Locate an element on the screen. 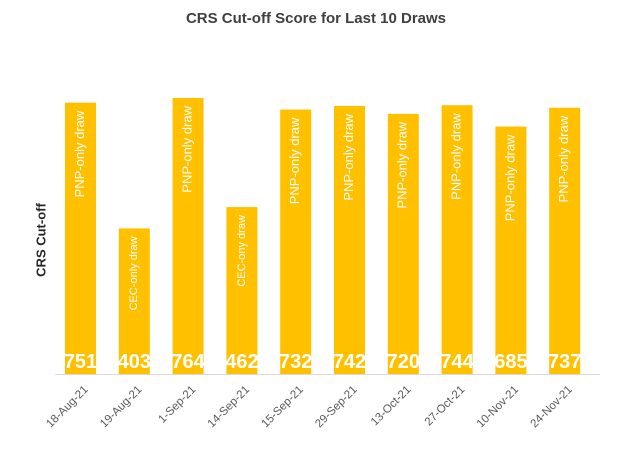 The height and width of the screenshot is (450, 632). bar-value-label: 737 is located at coordinates (564, 362).